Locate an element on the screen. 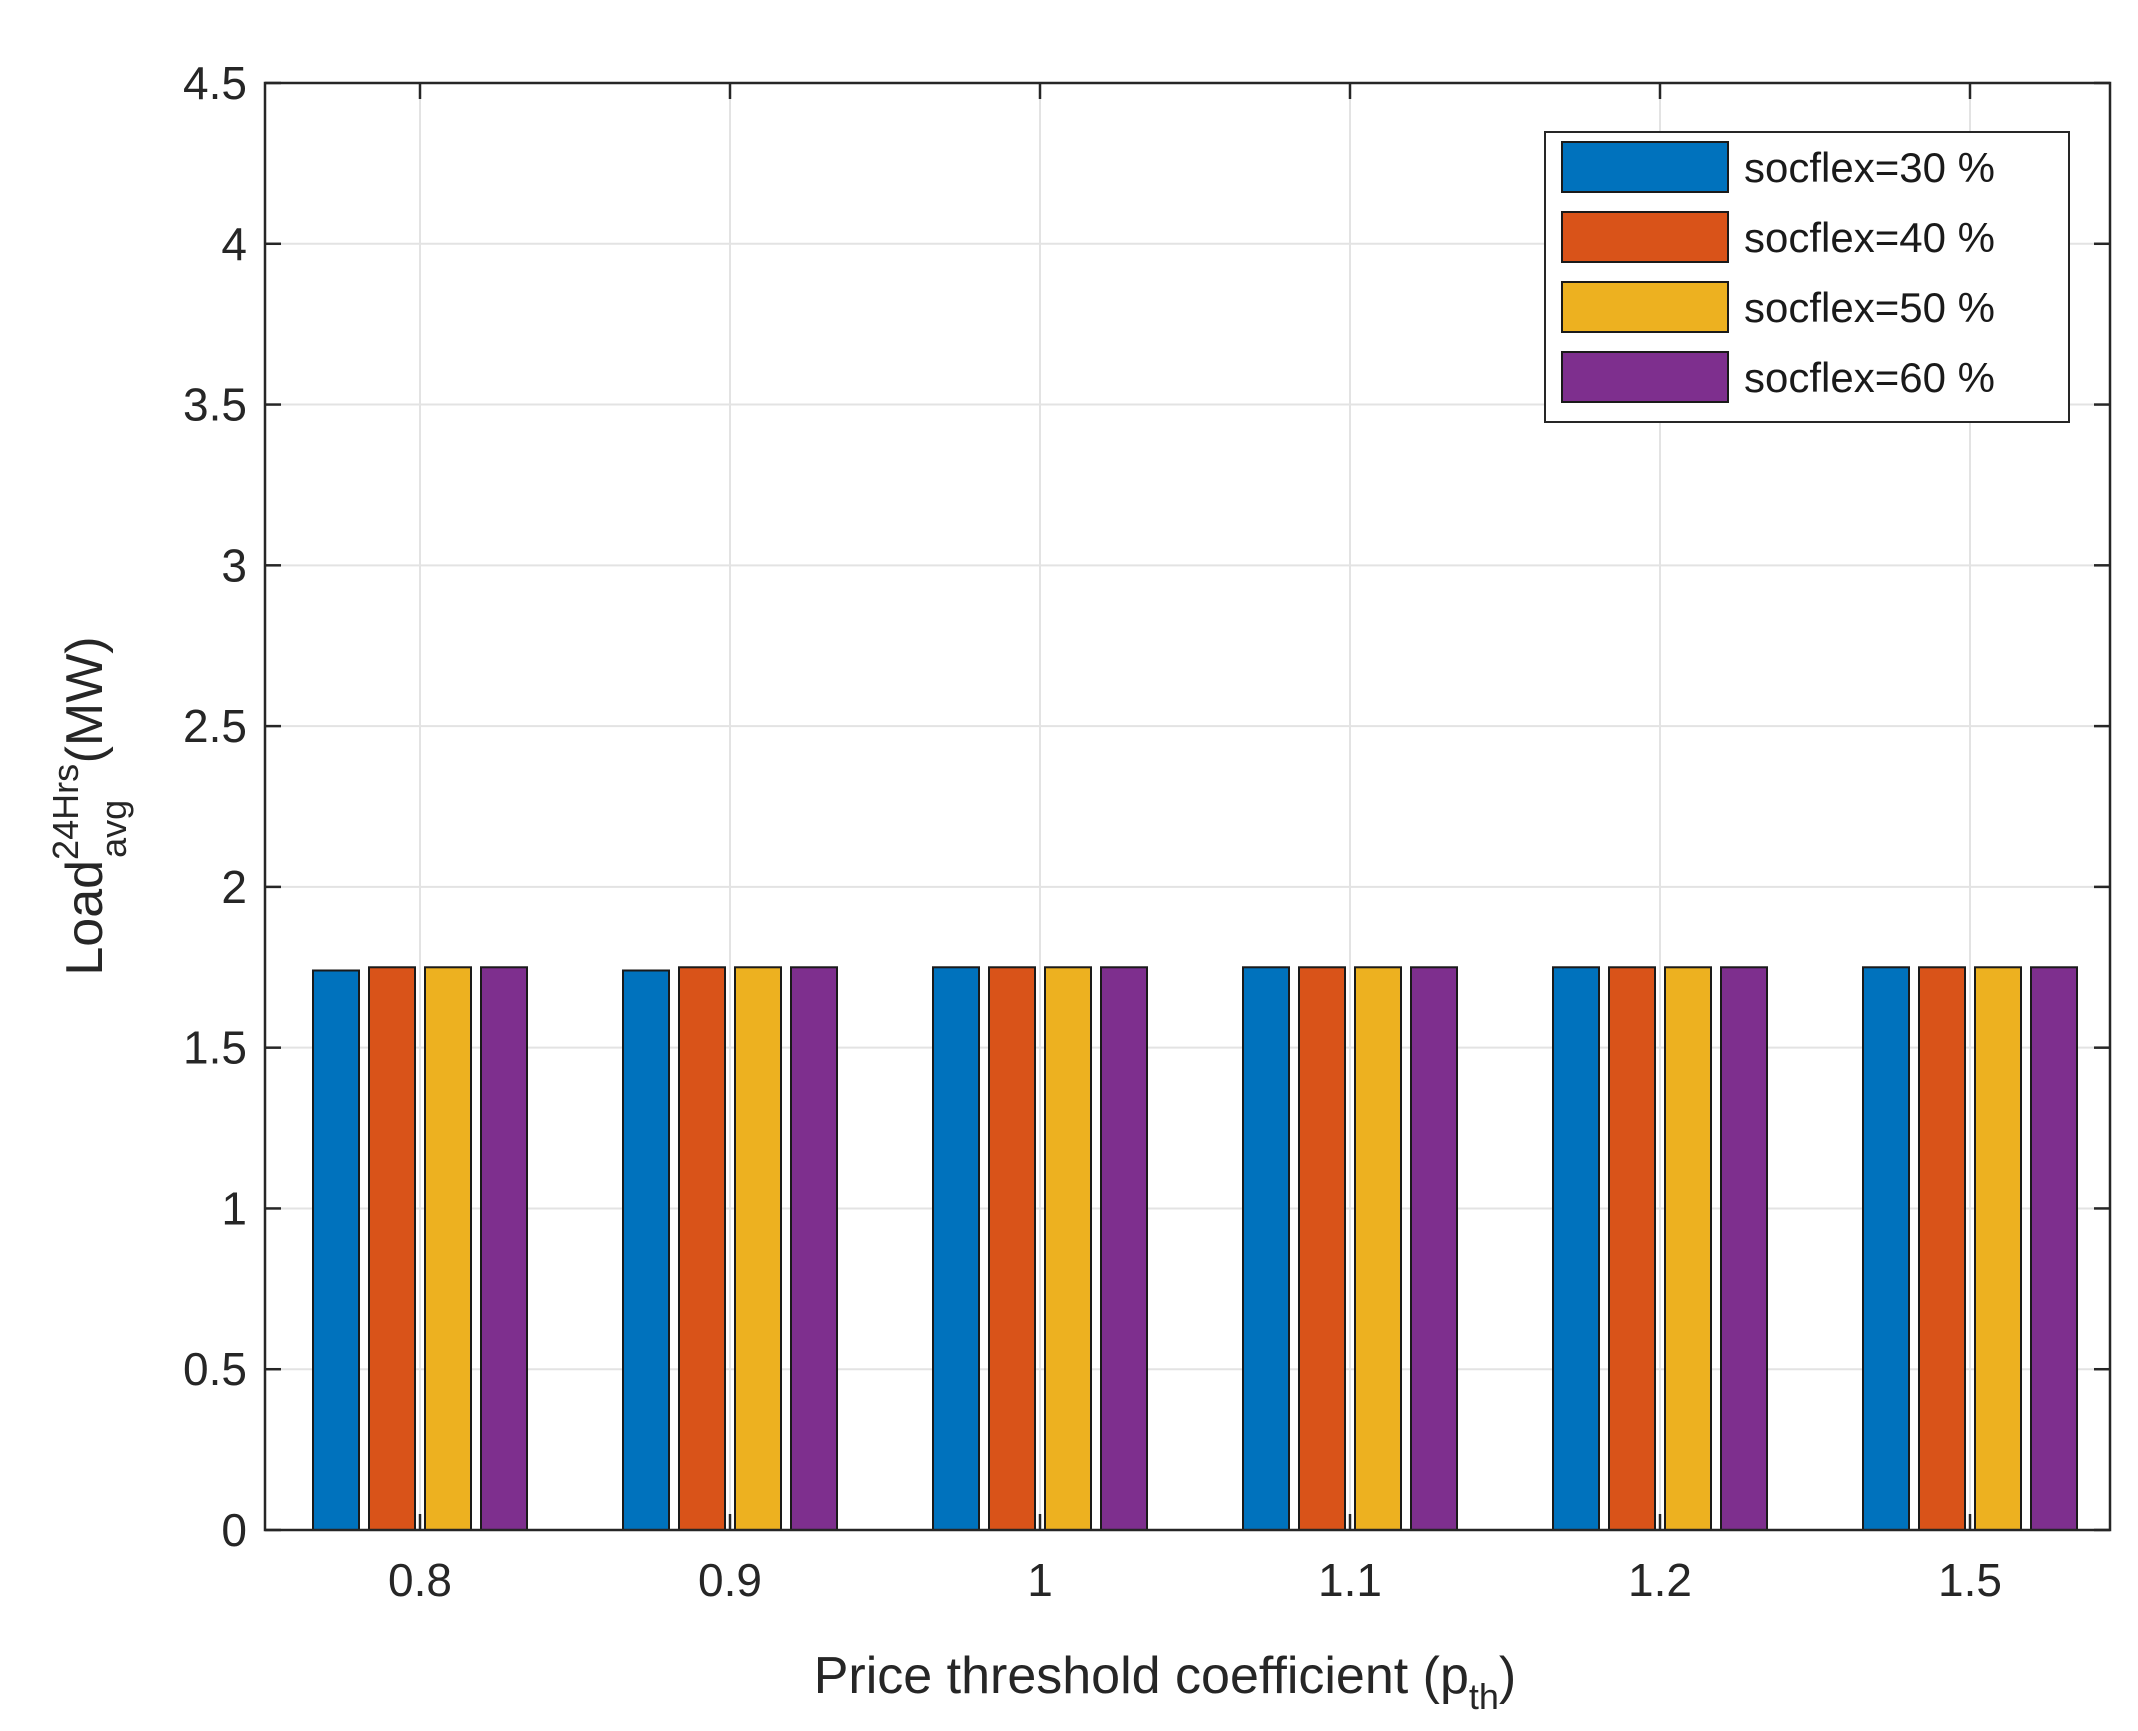  bar-1-1.1 is located at coordinates (1266, 1248).